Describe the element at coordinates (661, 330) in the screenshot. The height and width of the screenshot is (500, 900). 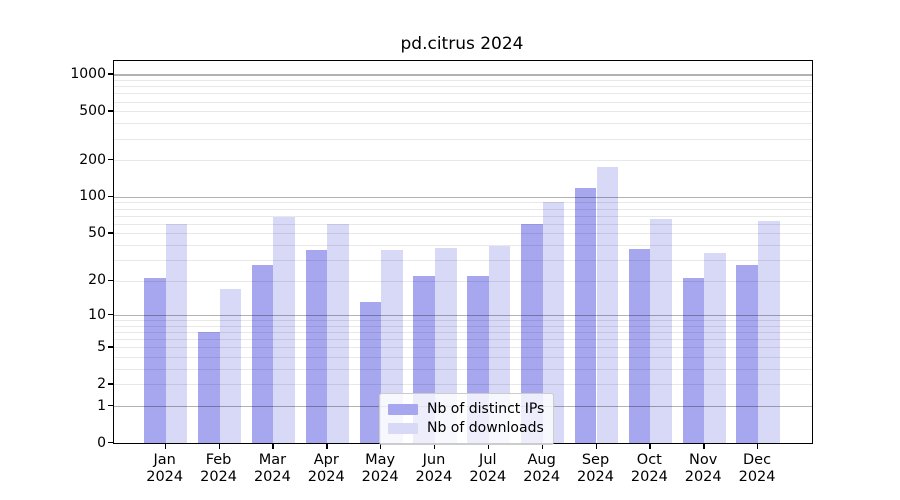
I see `bar-nb-of-downloads-oct` at that location.